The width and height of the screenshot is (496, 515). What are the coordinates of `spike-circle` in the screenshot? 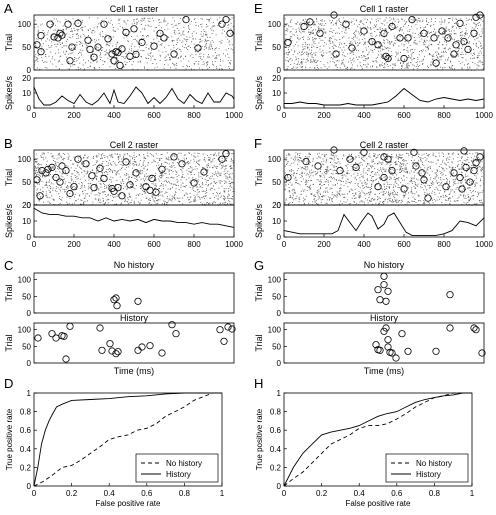 It's located at (194, 183).